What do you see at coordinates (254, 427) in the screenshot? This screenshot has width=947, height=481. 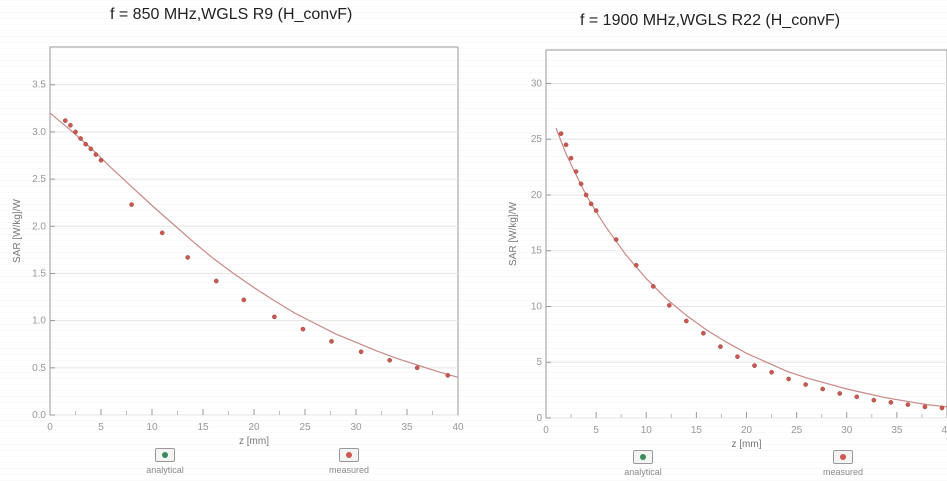 I see `chart1-xtick-label: 20` at bounding box center [254, 427].